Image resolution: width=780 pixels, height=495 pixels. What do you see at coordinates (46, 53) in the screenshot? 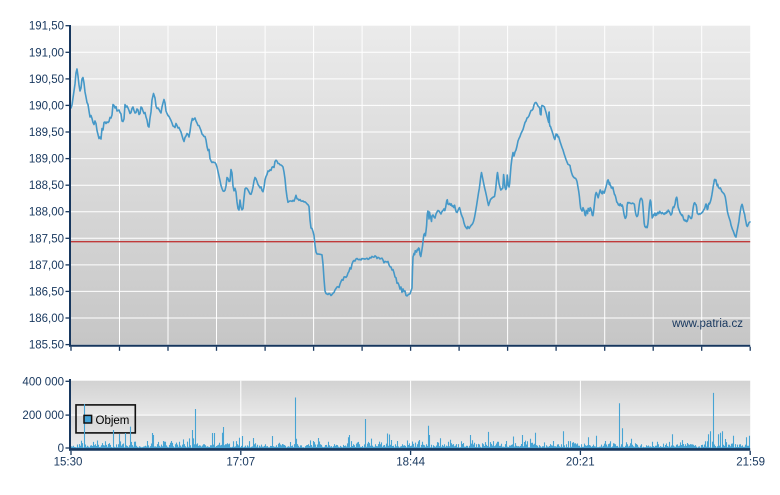
I see `svg-text: 191,00` at bounding box center [46, 53].